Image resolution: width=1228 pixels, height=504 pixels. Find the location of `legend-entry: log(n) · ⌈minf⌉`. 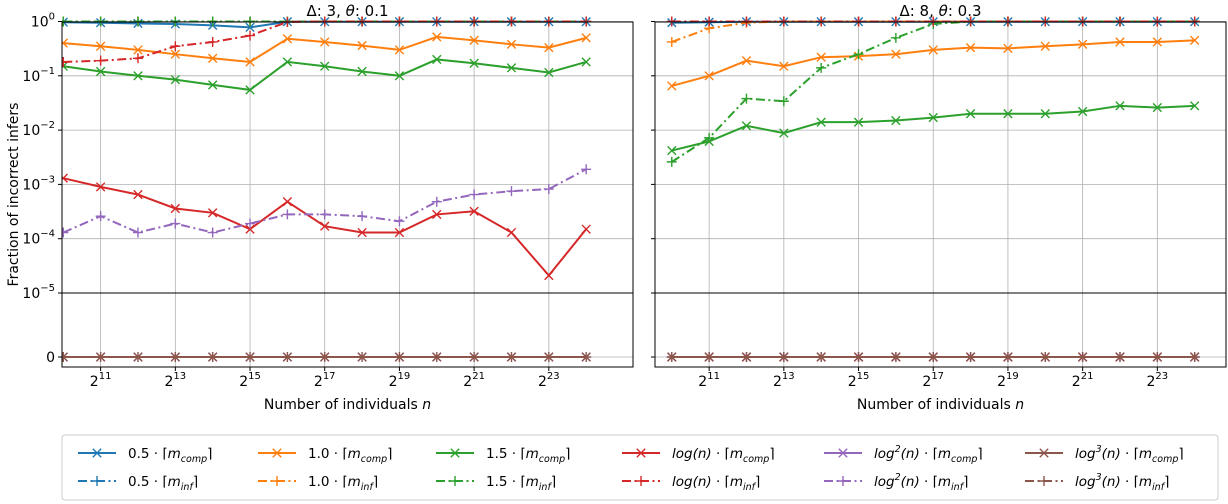

legend-entry: log(n) · ⌈minf⌉ is located at coordinates (691, 483).